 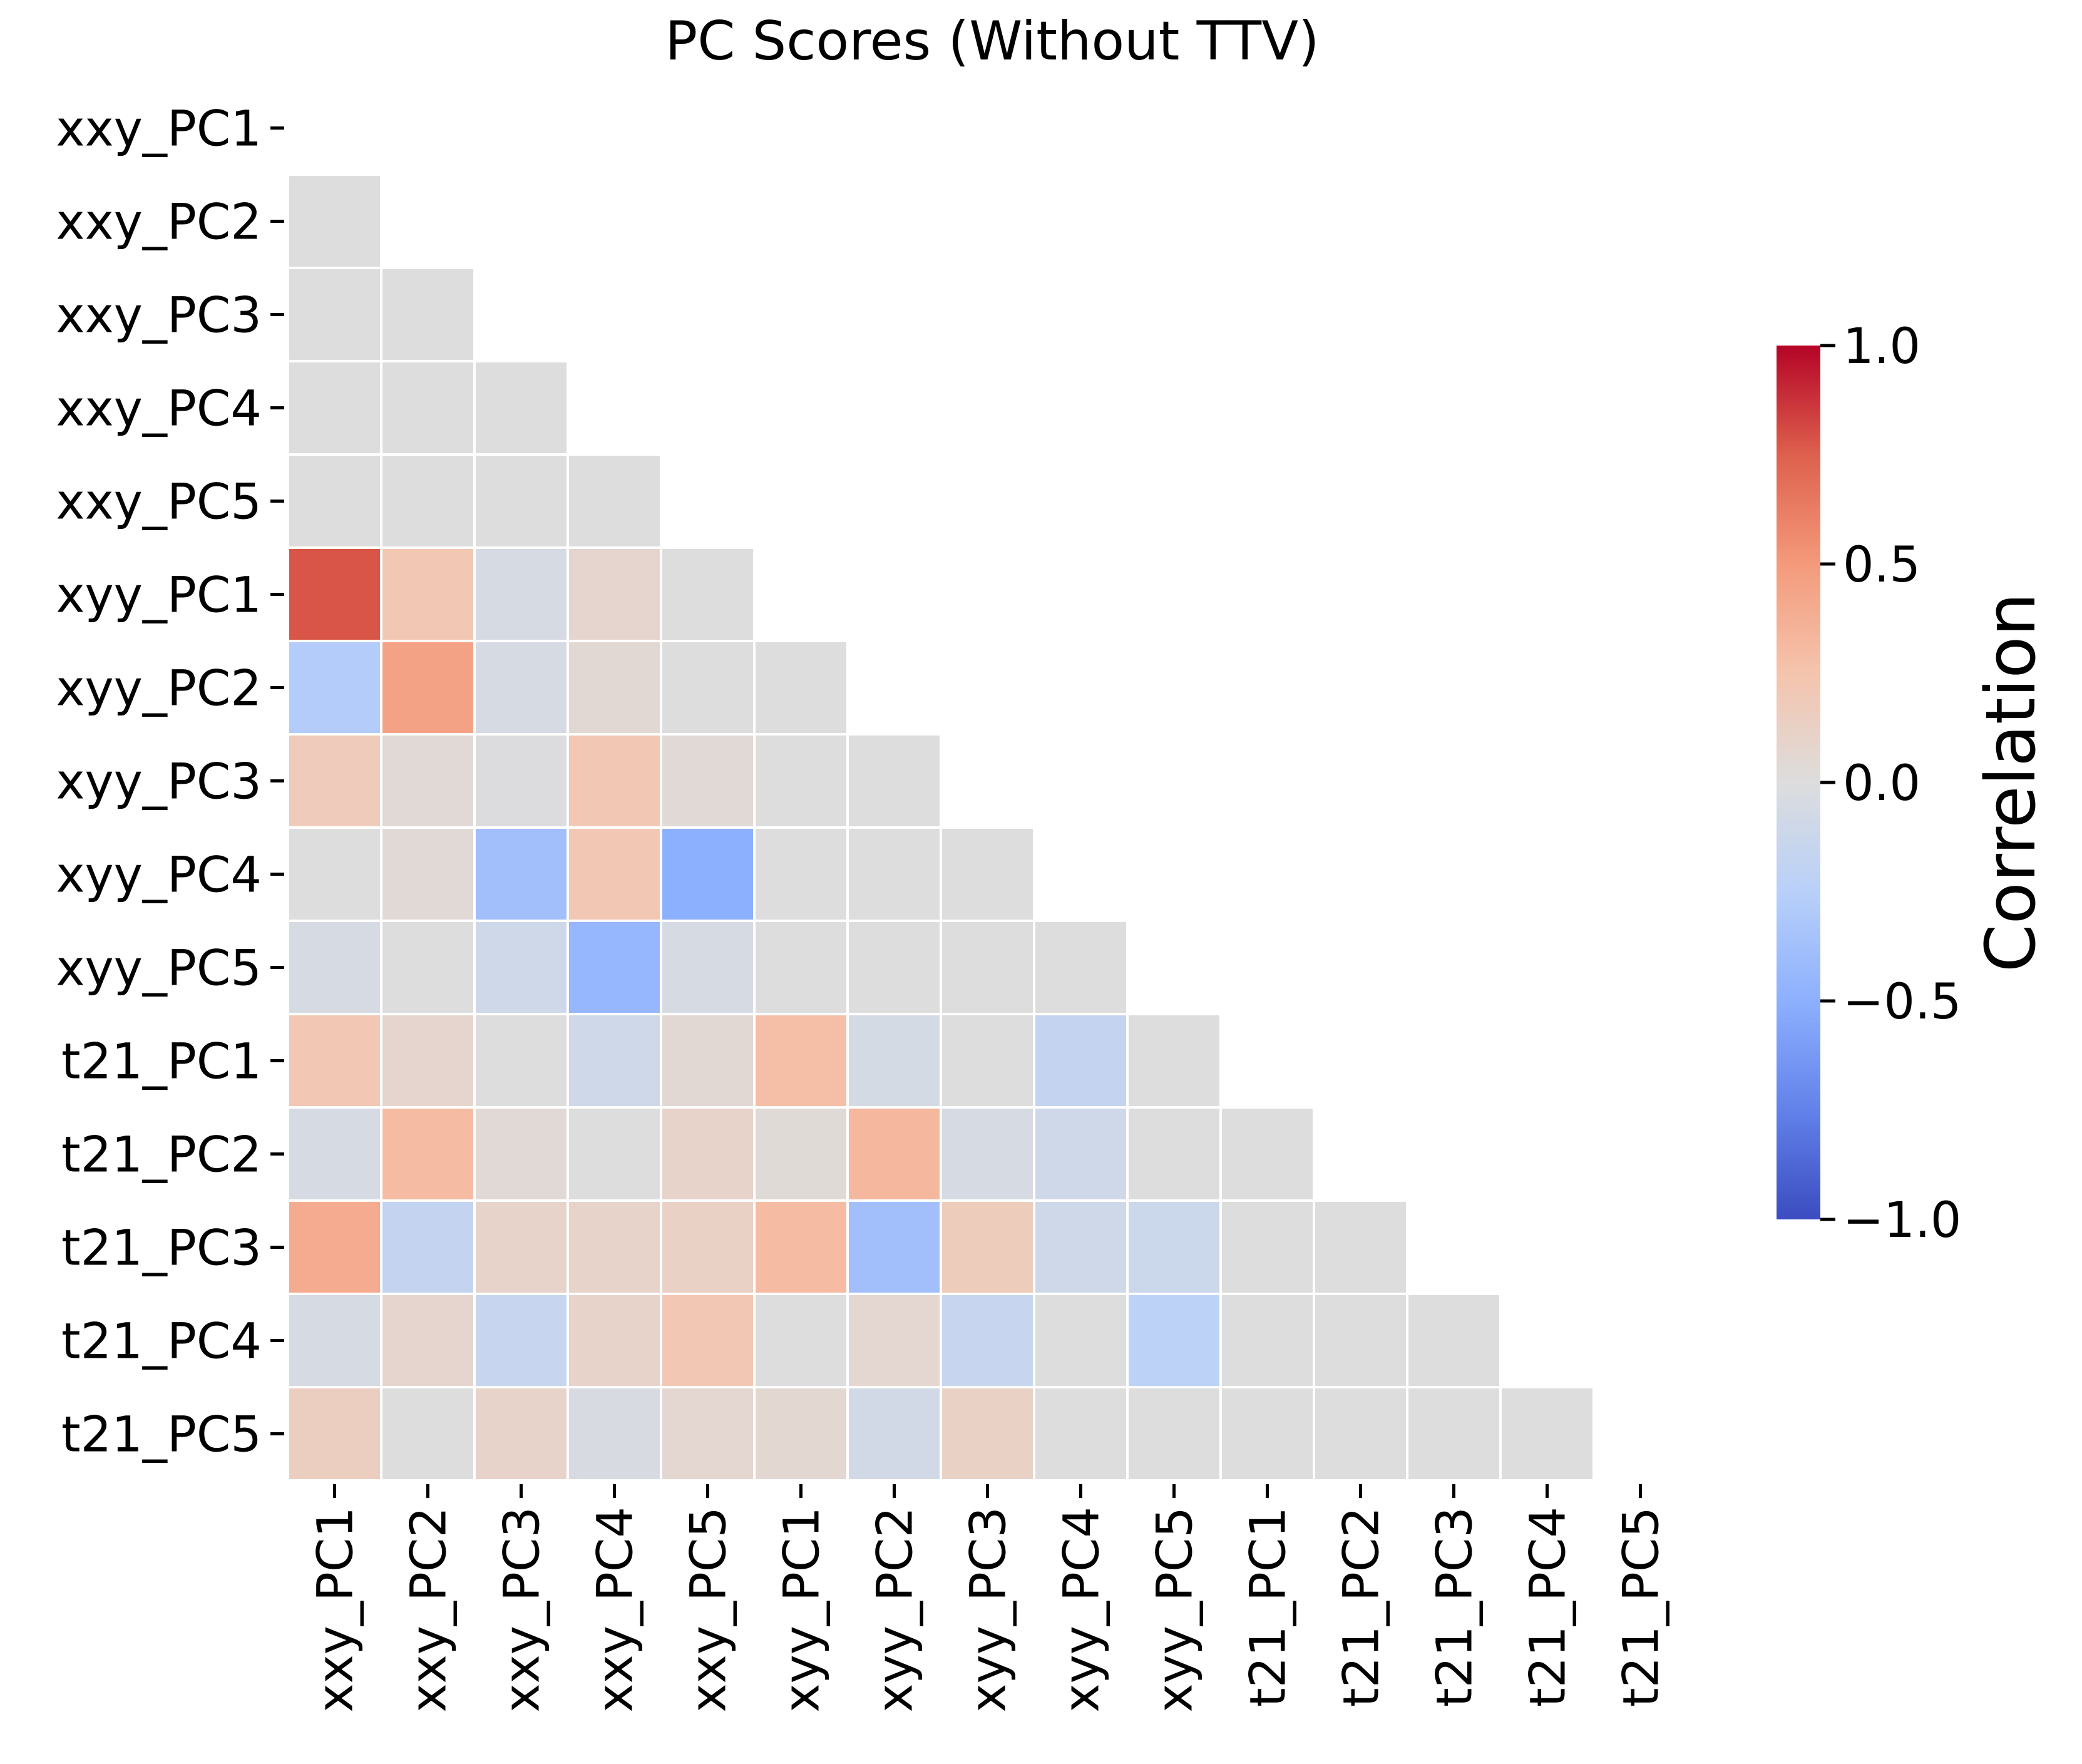 I want to click on colorbar-tick-label: 0.5, so click(x=1881, y=565).